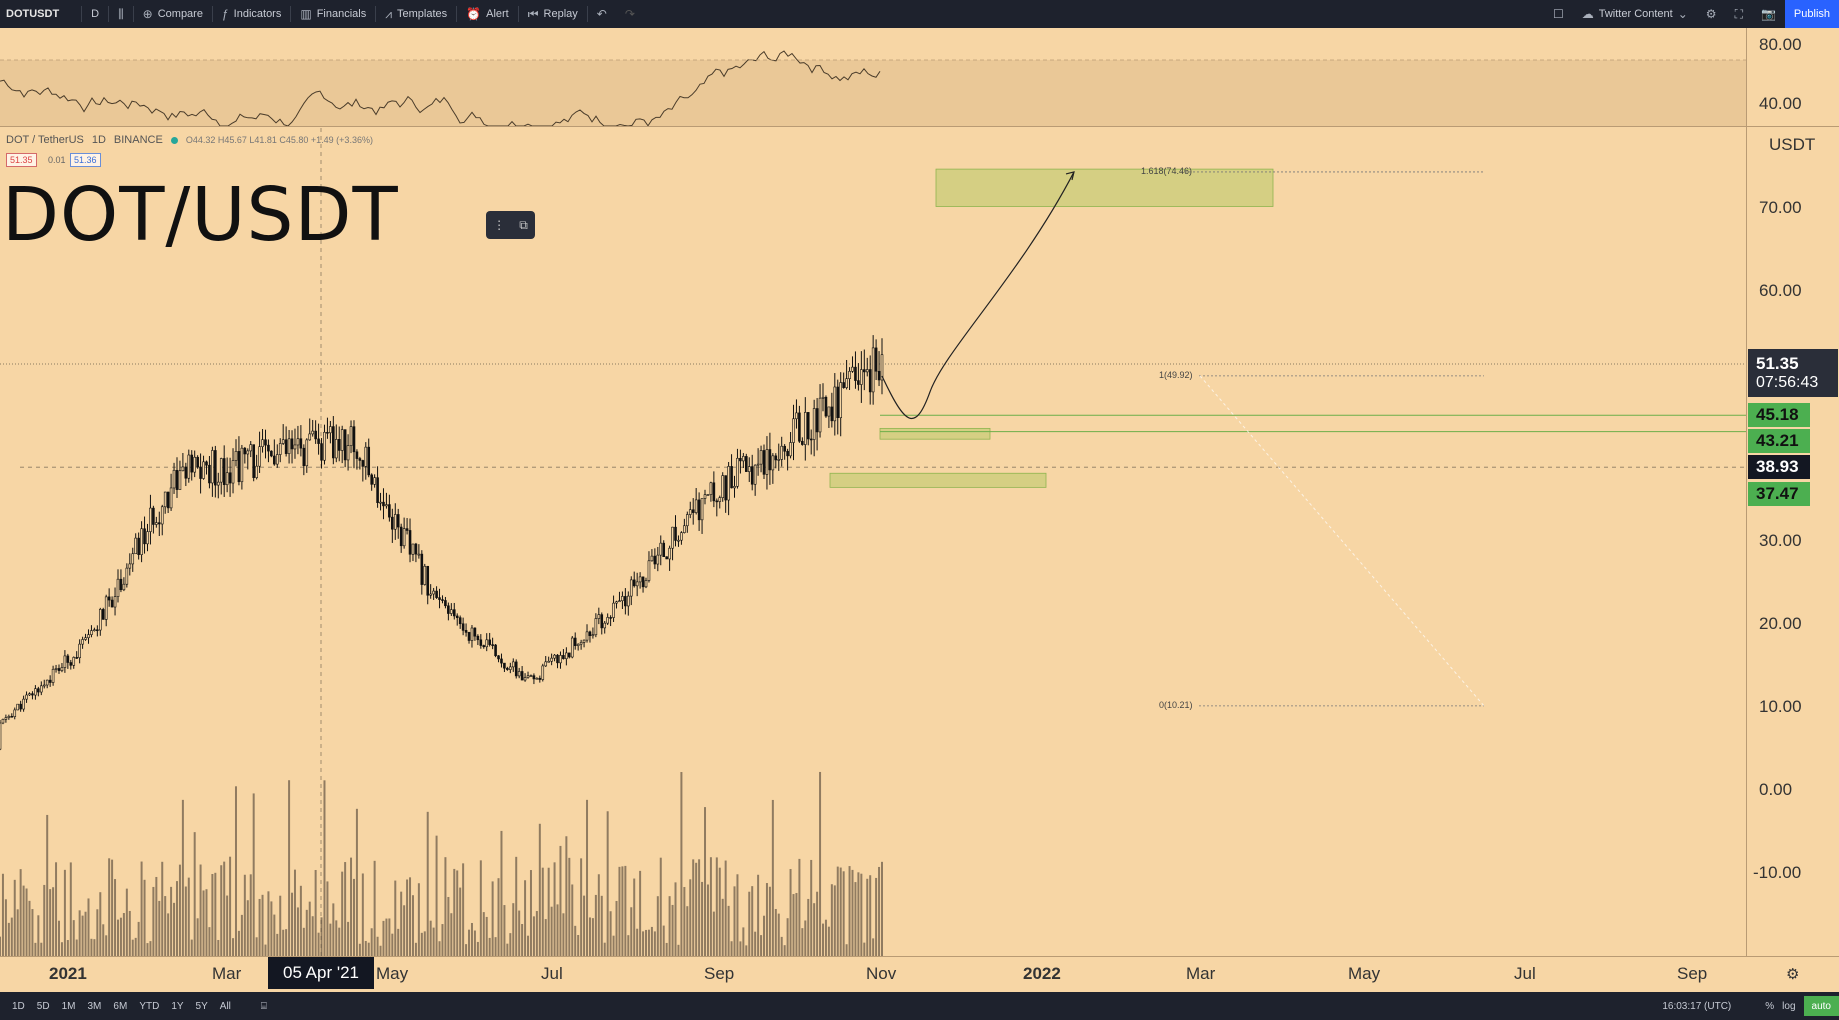 The width and height of the screenshot is (1839, 1020). What do you see at coordinates (121, 14) in the screenshot?
I see `chart-type-button: ⫼` at bounding box center [121, 14].